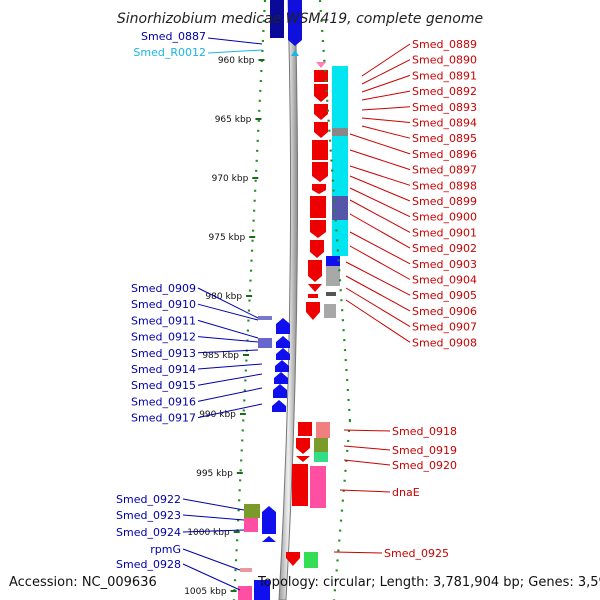 The image size is (600, 600). What do you see at coordinates (163, 385) in the screenshot?
I see `gene-label: Smed_0915` at bounding box center [163, 385].